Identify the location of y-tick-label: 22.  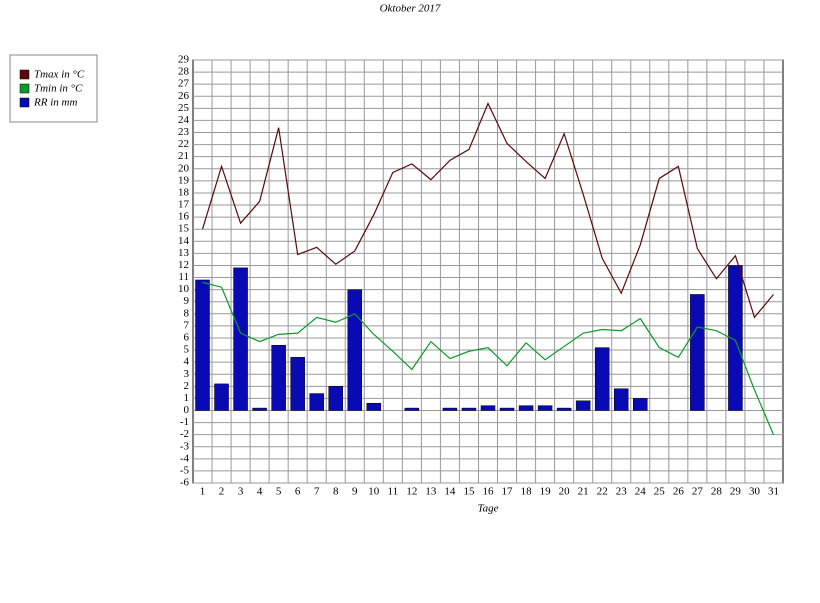
(183, 144).